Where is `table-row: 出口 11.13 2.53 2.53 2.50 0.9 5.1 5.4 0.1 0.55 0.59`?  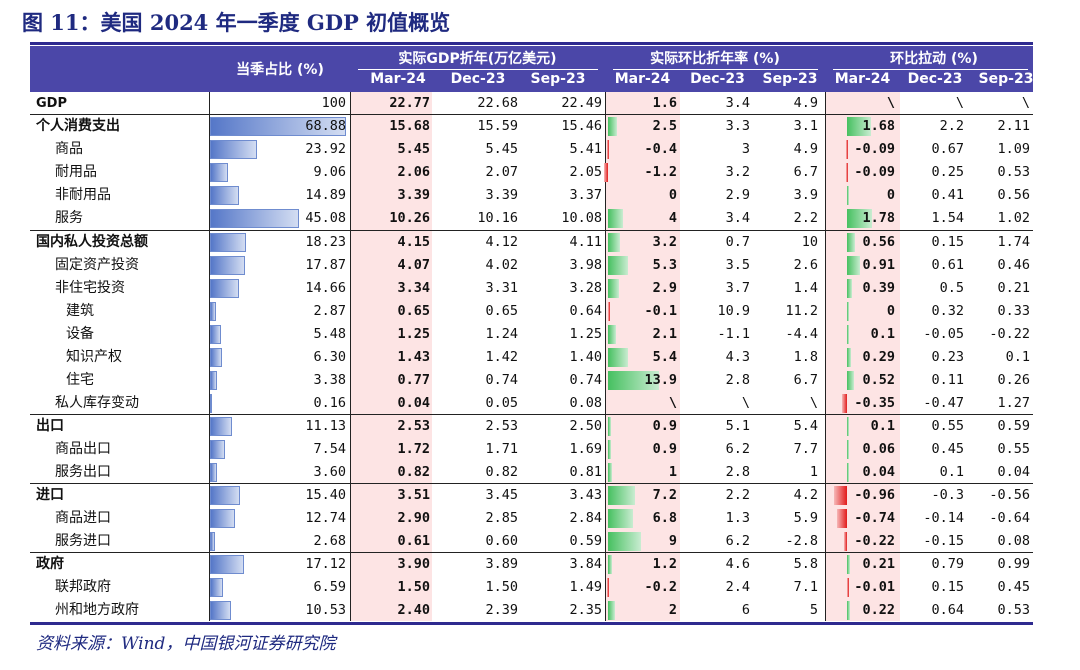 table-row: 出口 11.13 2.53 2.53 2.50 0.9 5.1 5.4 0.1 0.55 0.59 is located at coordinates (531, 426).